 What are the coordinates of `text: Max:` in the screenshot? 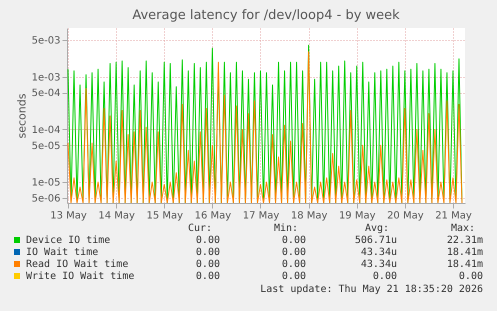 It's located at (463, 228).